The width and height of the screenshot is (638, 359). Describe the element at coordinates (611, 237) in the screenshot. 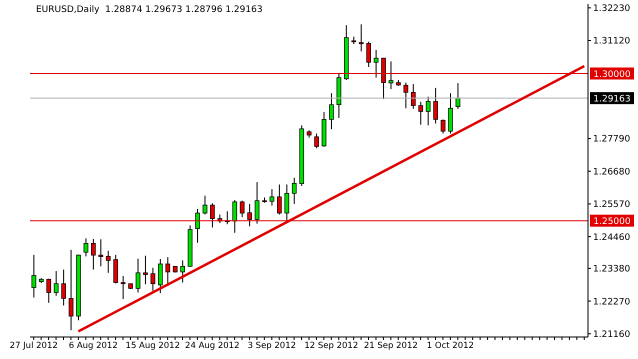

I see `y-tick-label: 1.24460` at that location.